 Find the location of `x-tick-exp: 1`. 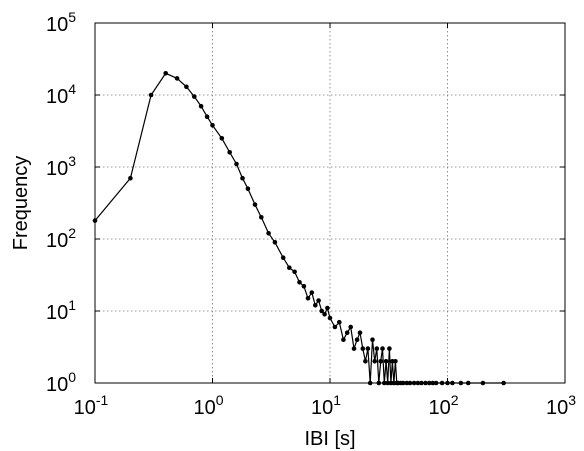

x-tick-exp: 1 is located at coordinates (337, 400).